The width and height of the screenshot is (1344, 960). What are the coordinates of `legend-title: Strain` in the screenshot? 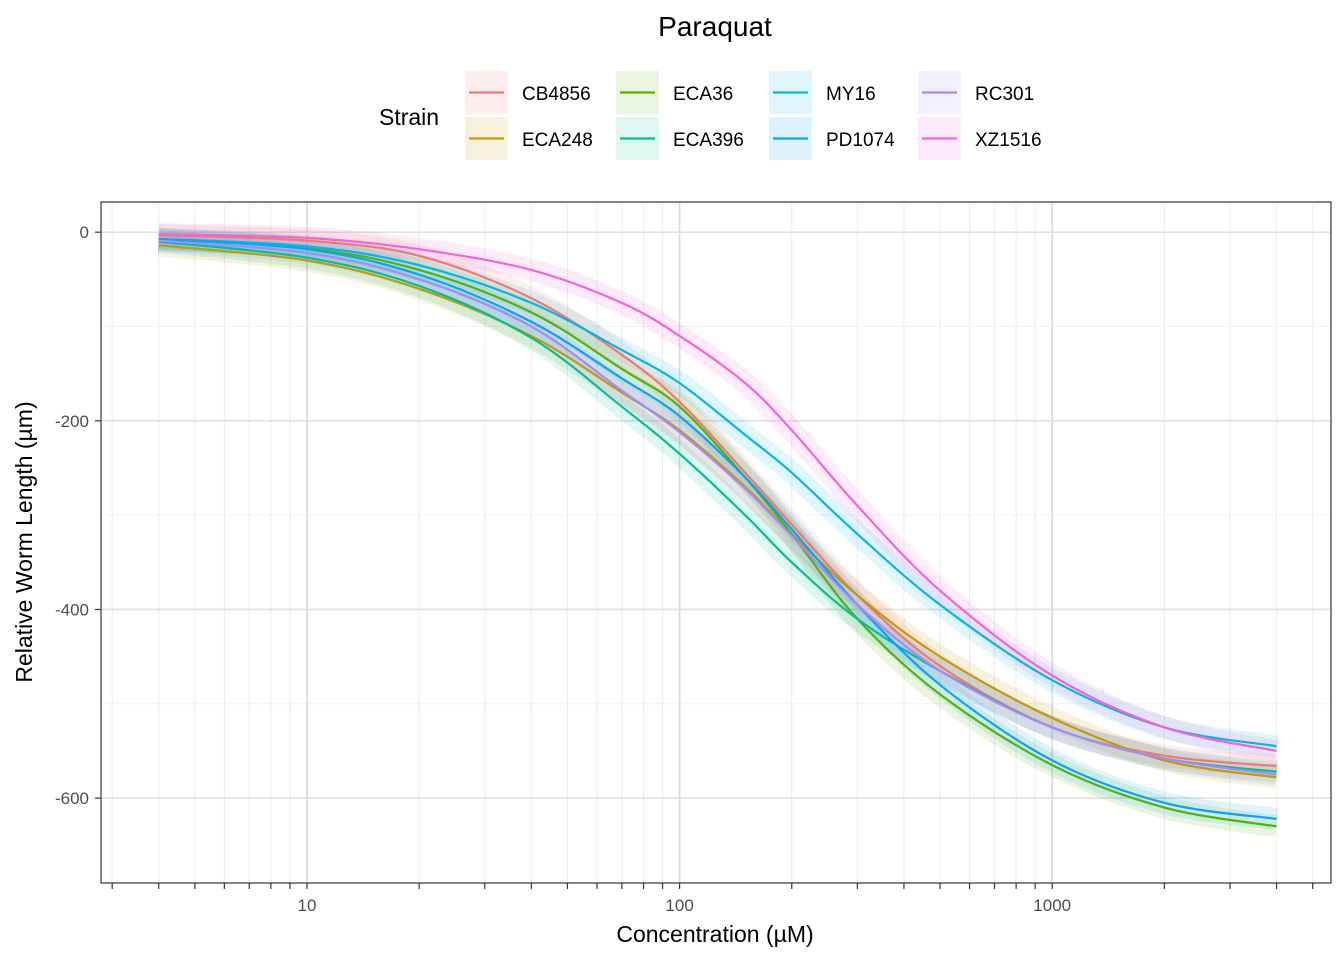 It's located at (409, 117).